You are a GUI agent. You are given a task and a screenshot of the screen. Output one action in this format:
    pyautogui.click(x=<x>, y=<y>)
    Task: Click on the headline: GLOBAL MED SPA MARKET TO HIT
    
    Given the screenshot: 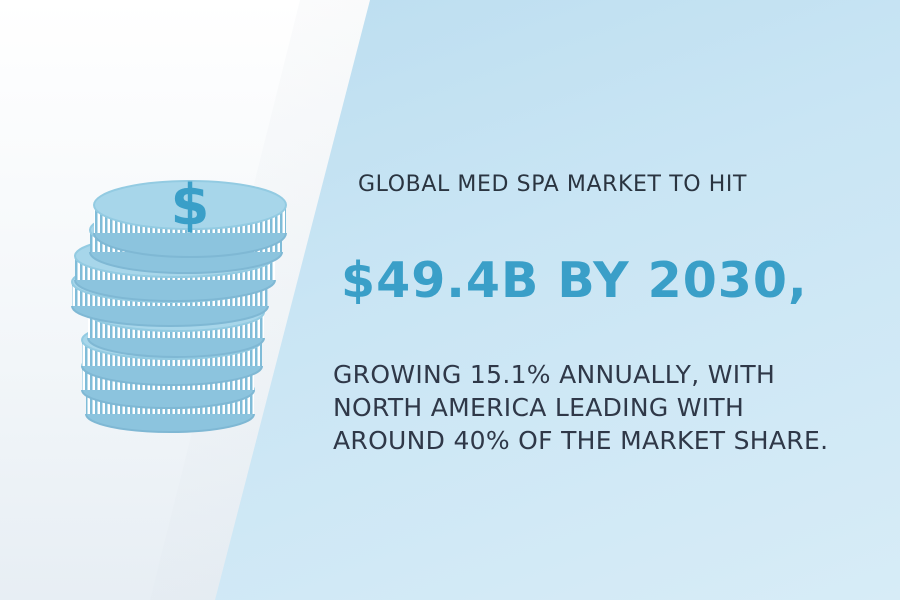 What is the action you would take?
    pyautogui.click(x=553, y=184)
    